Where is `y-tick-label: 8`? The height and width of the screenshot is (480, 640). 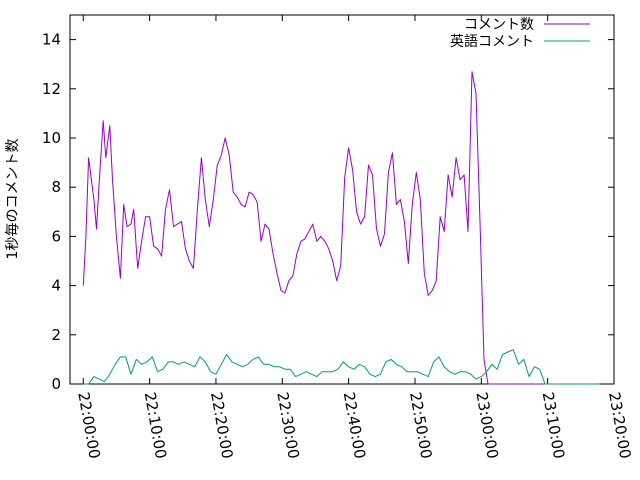
y-tick-label: 8 is located at coordinates (56, 187).